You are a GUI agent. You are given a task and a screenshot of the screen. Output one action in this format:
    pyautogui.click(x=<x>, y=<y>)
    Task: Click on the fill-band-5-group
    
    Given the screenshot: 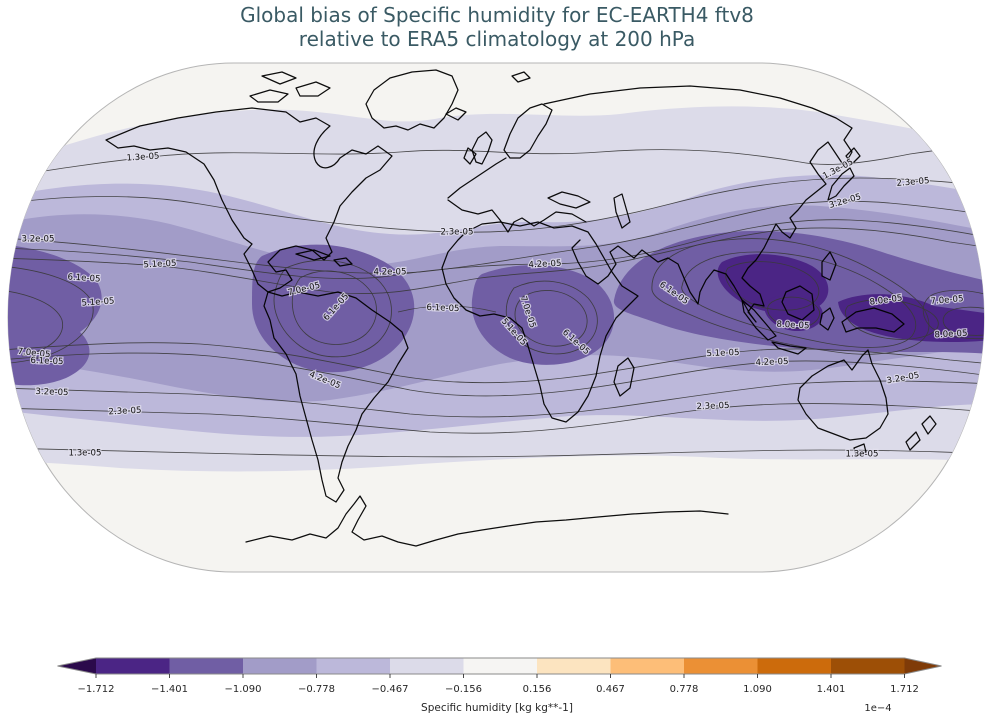 What is the action you would take?
    pyautogui.click(x=850, y=298)
    